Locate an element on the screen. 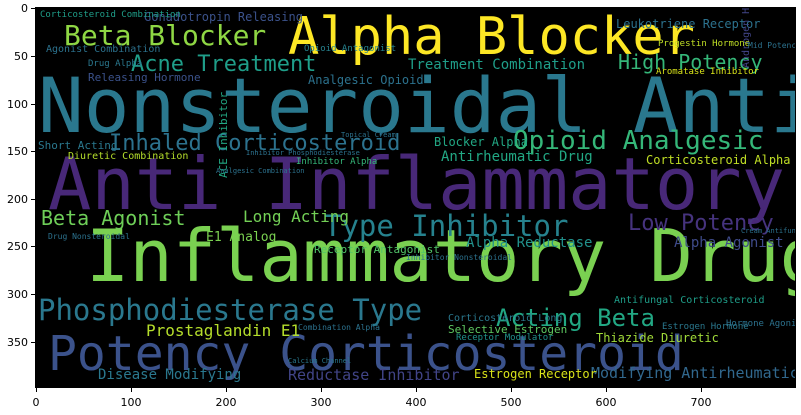 The height and width of the screenshot is (415, 801). word: Releasing Hormone is located at coordinates (144, 77).